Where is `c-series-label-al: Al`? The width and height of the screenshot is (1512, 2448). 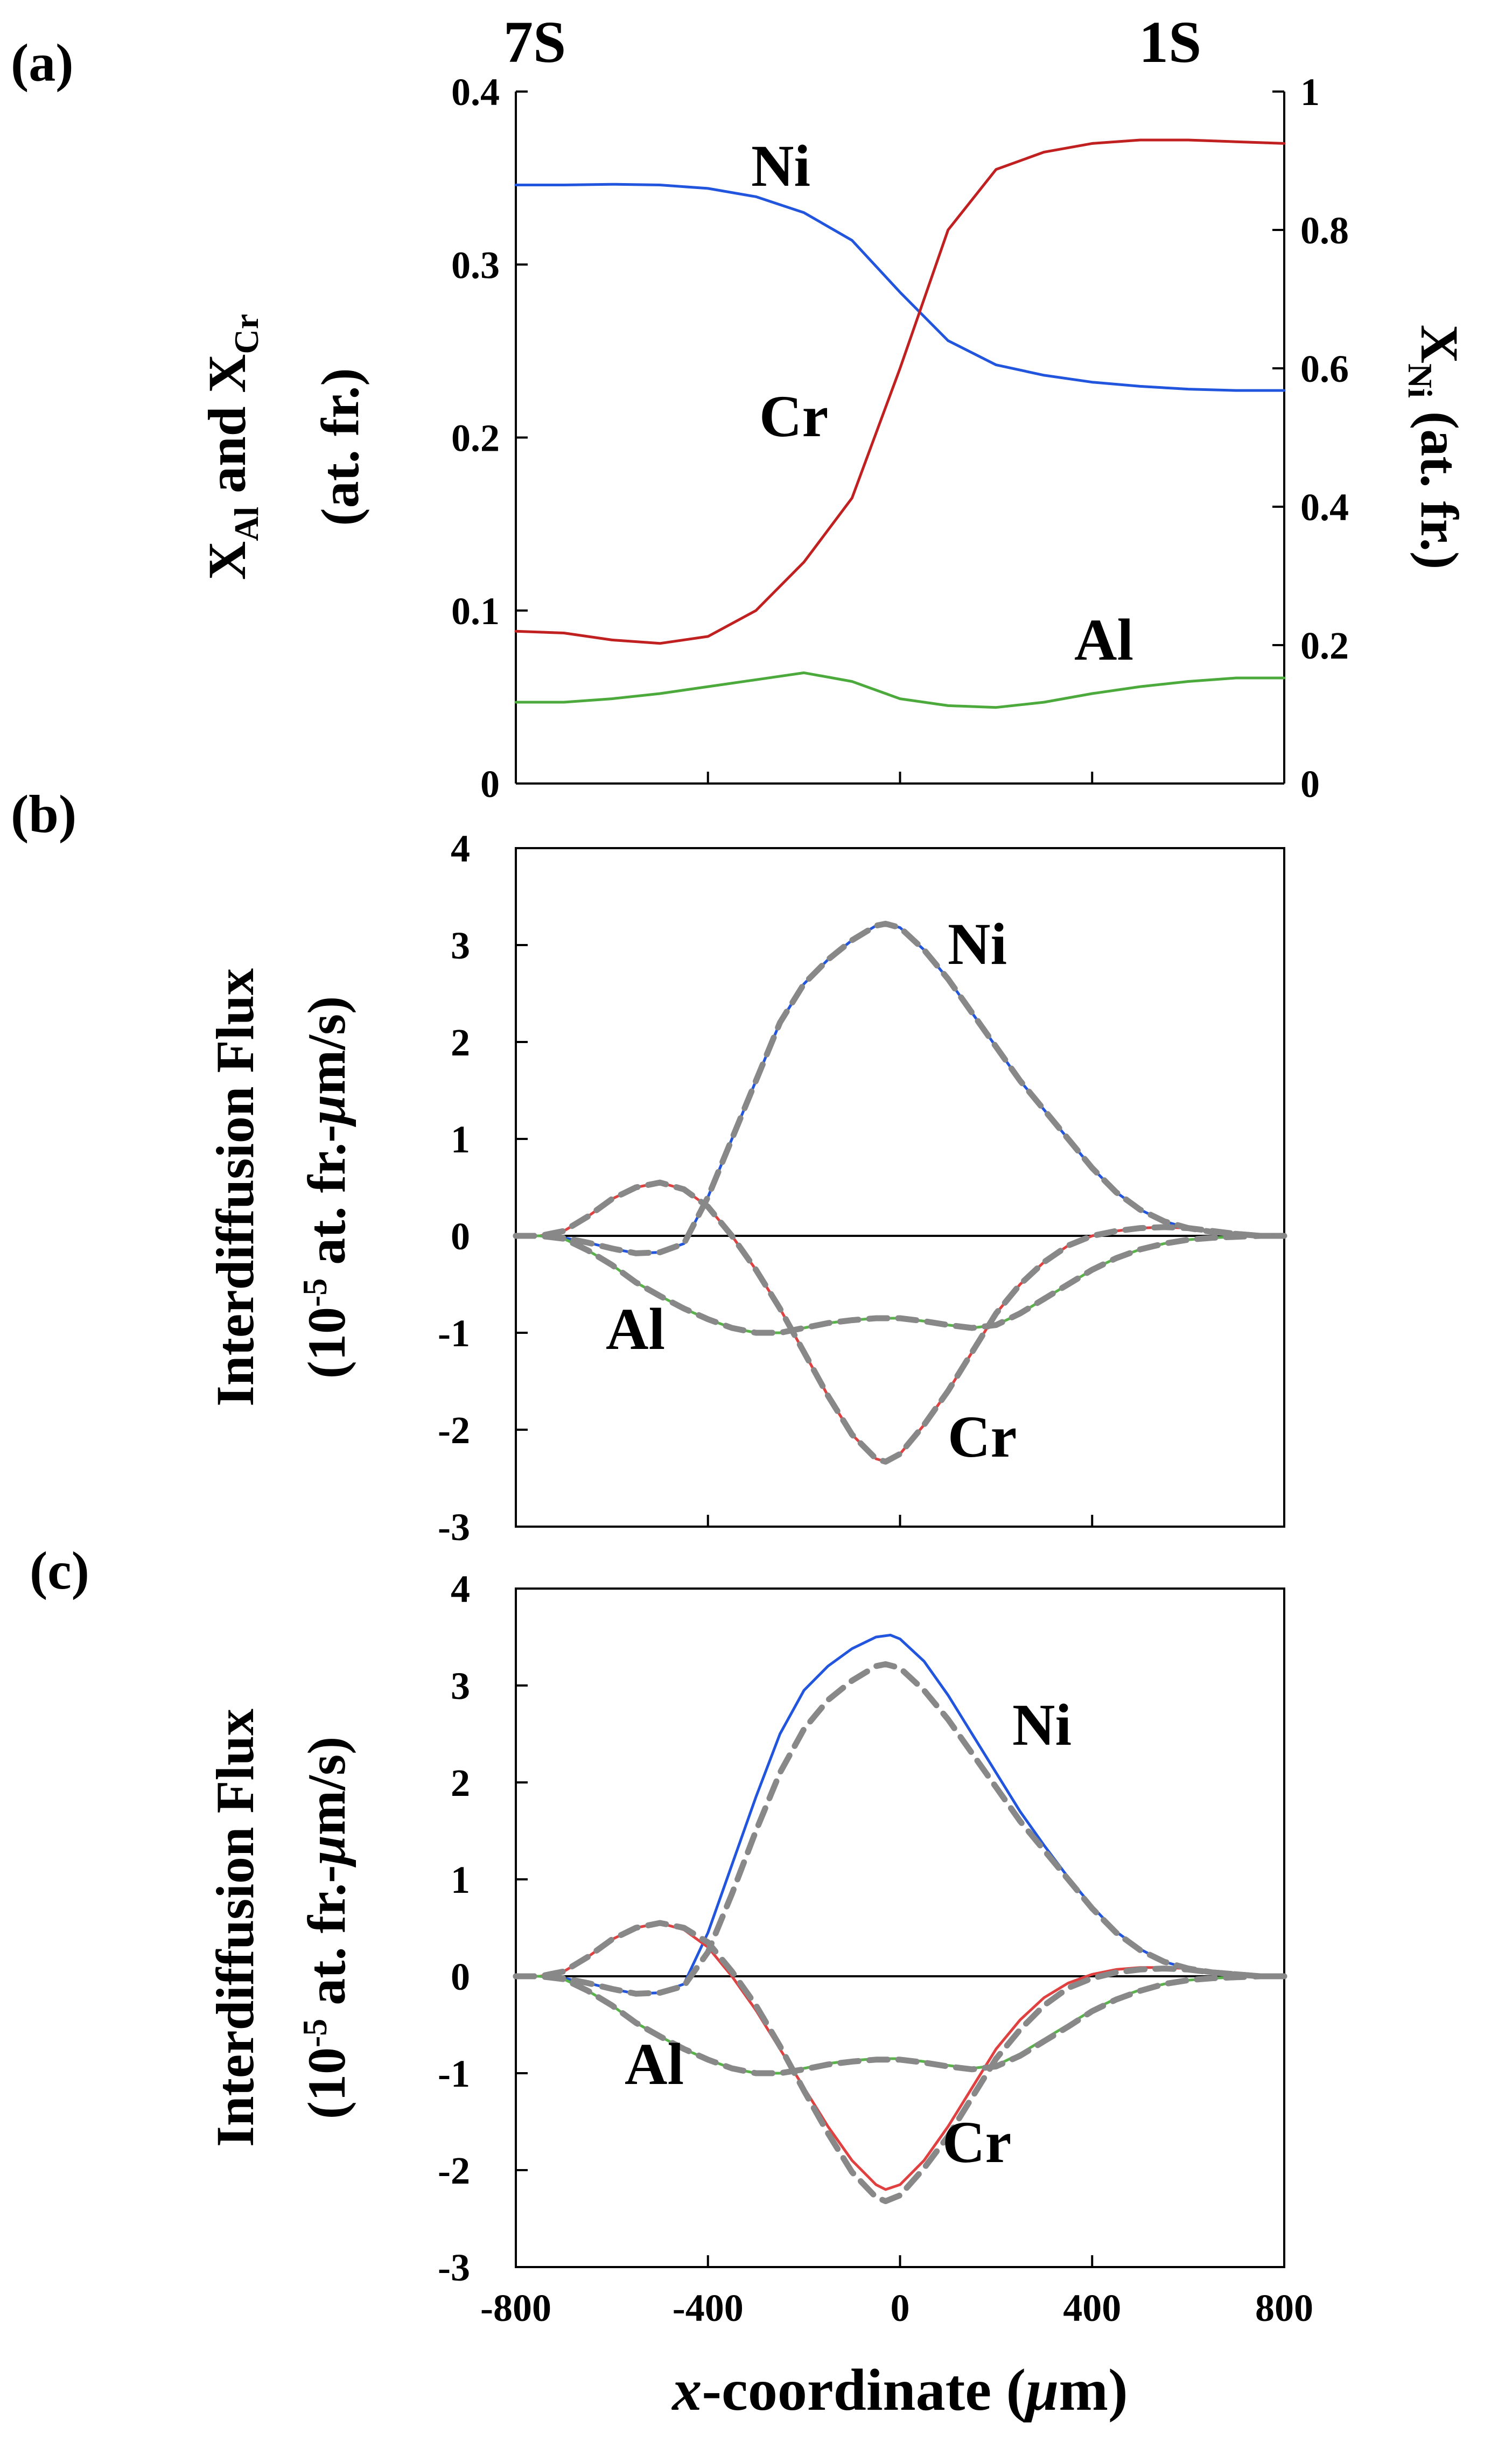 c-series-label-al: Al is located at coordinates (654, 2064).